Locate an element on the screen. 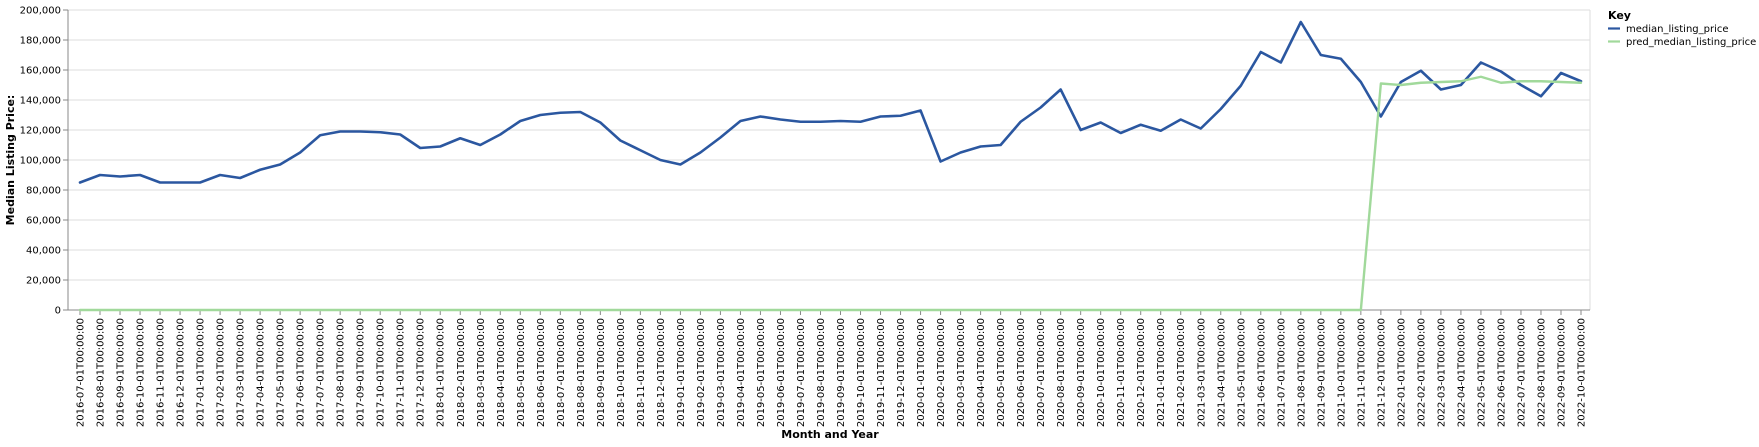 Image resolution: width=1759 pixels, height=447 pixels. legend-label: pred_median_listing_price is located at coordinates (1691, 42).